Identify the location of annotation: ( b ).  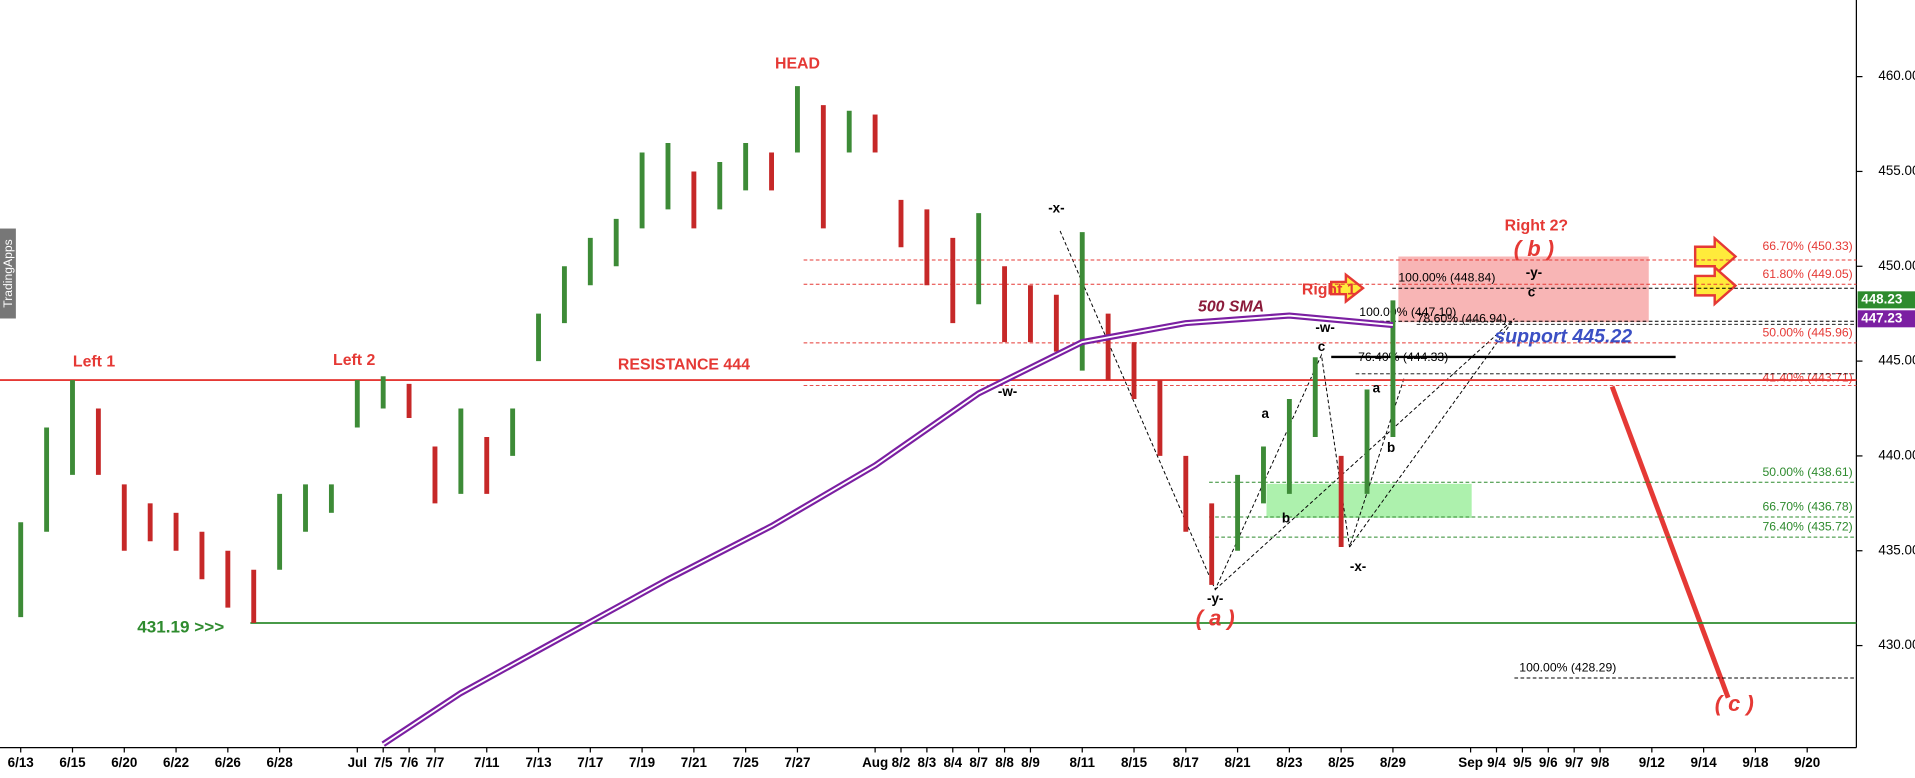
(1534, 248).